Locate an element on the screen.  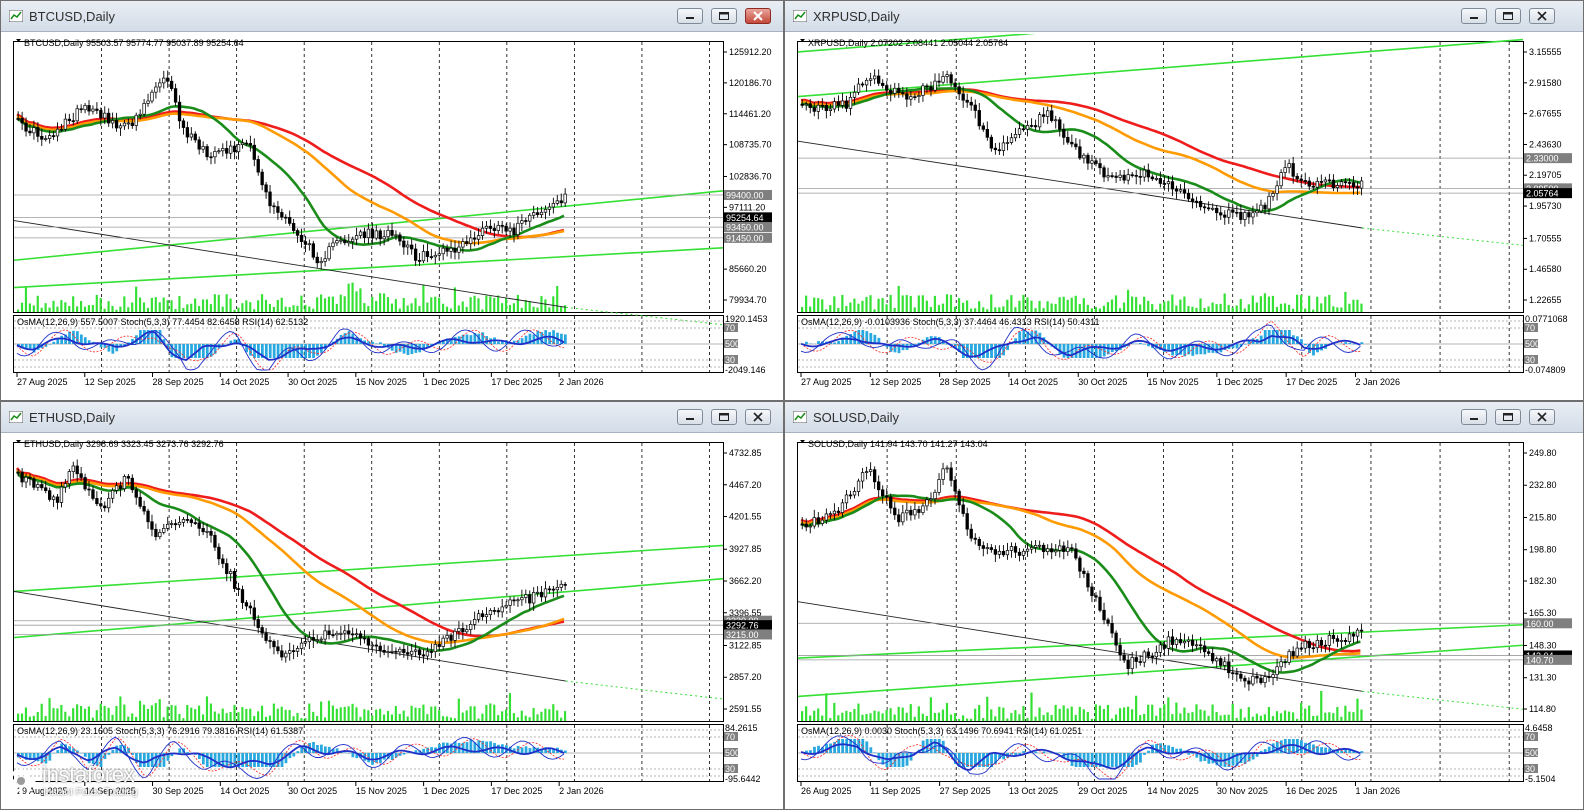
trendline-projection is located at coordinates (644, 316).